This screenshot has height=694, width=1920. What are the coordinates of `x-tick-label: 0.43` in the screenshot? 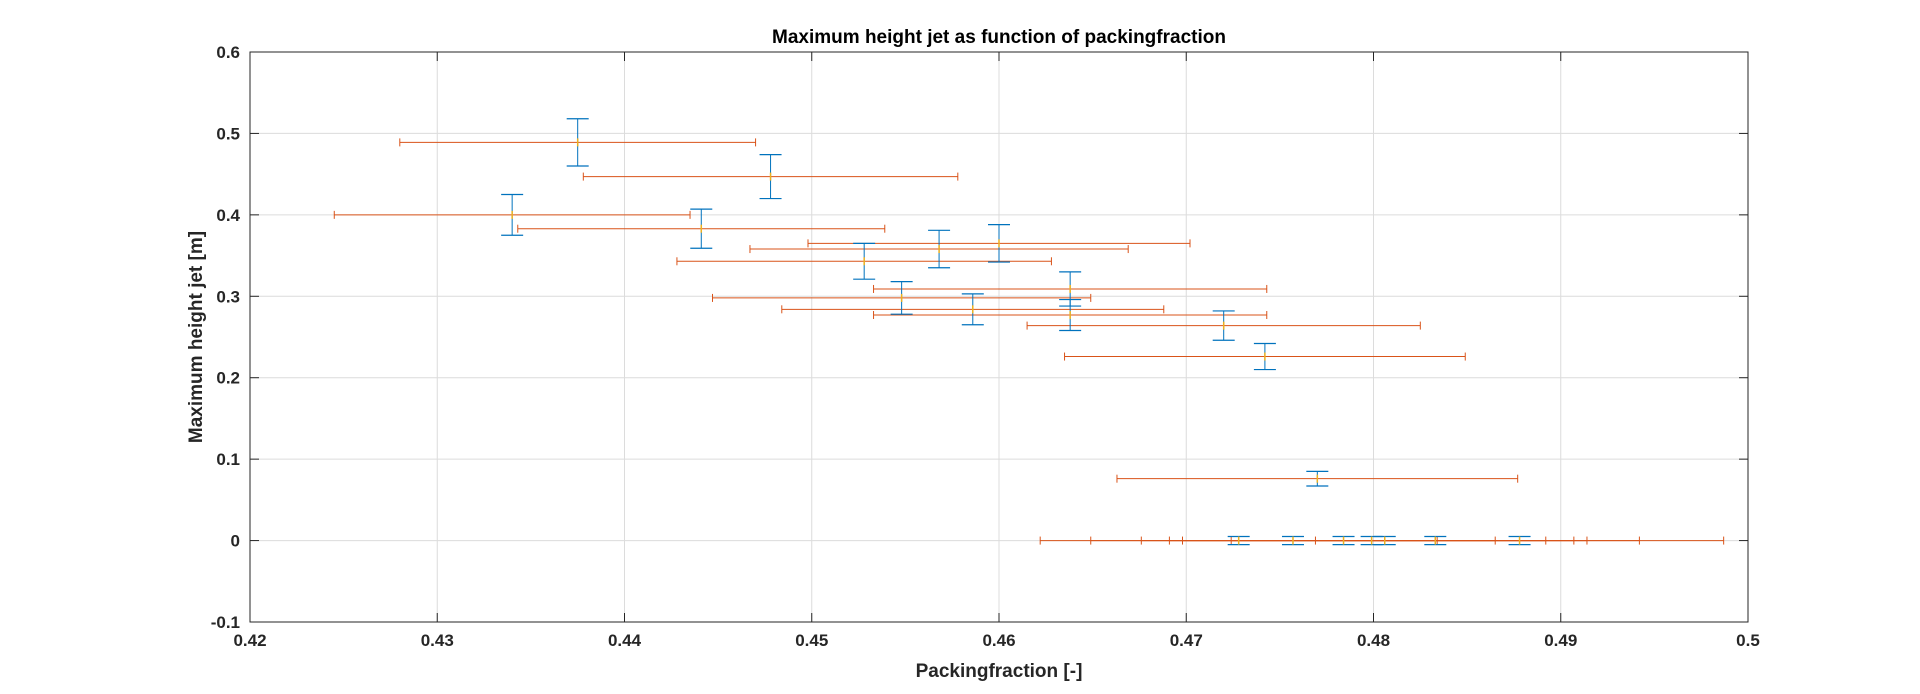 It's located at (437, 640).